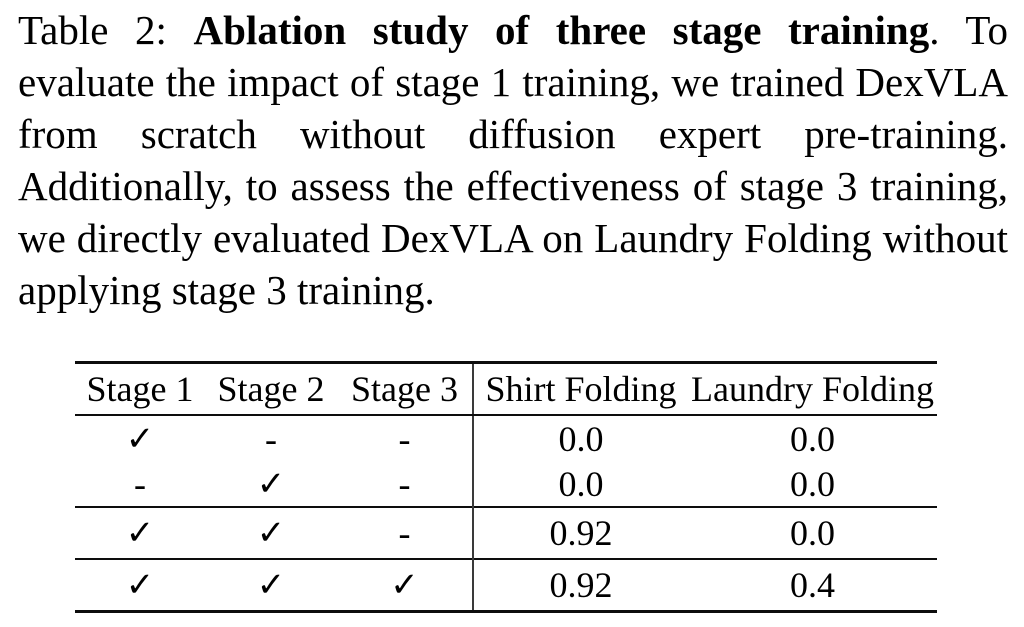 The height and width of the screenshot is (627, 1024). I want to click on cell-stage1: -, so click(140, 483).